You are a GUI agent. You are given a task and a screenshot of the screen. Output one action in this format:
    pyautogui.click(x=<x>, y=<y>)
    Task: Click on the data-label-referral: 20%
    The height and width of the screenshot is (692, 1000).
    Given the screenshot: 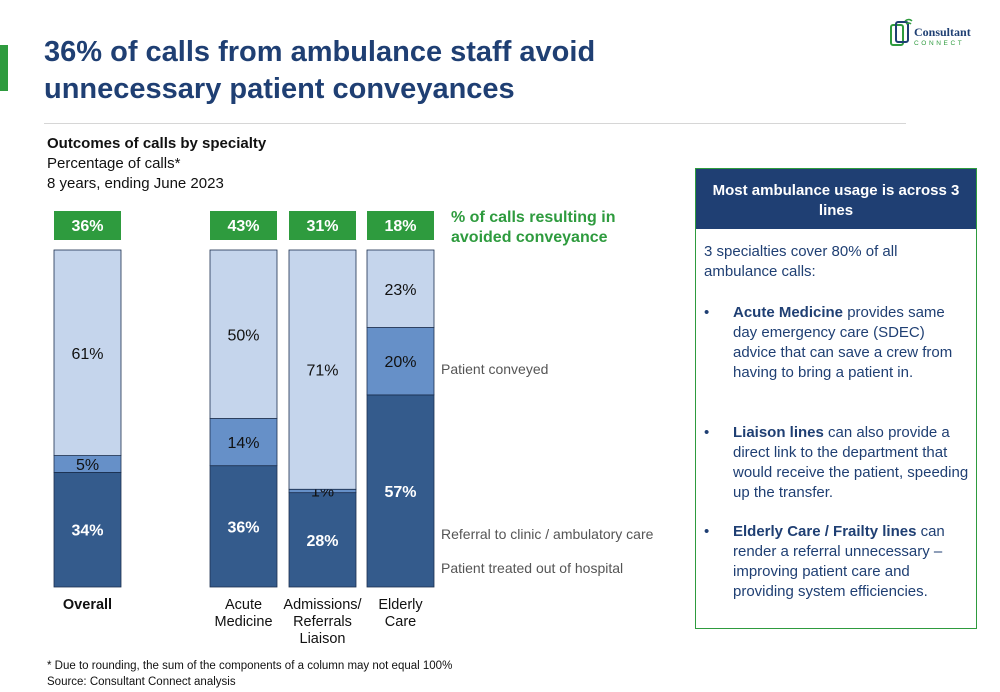 What is the action you would take?
    pyautogui.click(x=400, y=362)
    